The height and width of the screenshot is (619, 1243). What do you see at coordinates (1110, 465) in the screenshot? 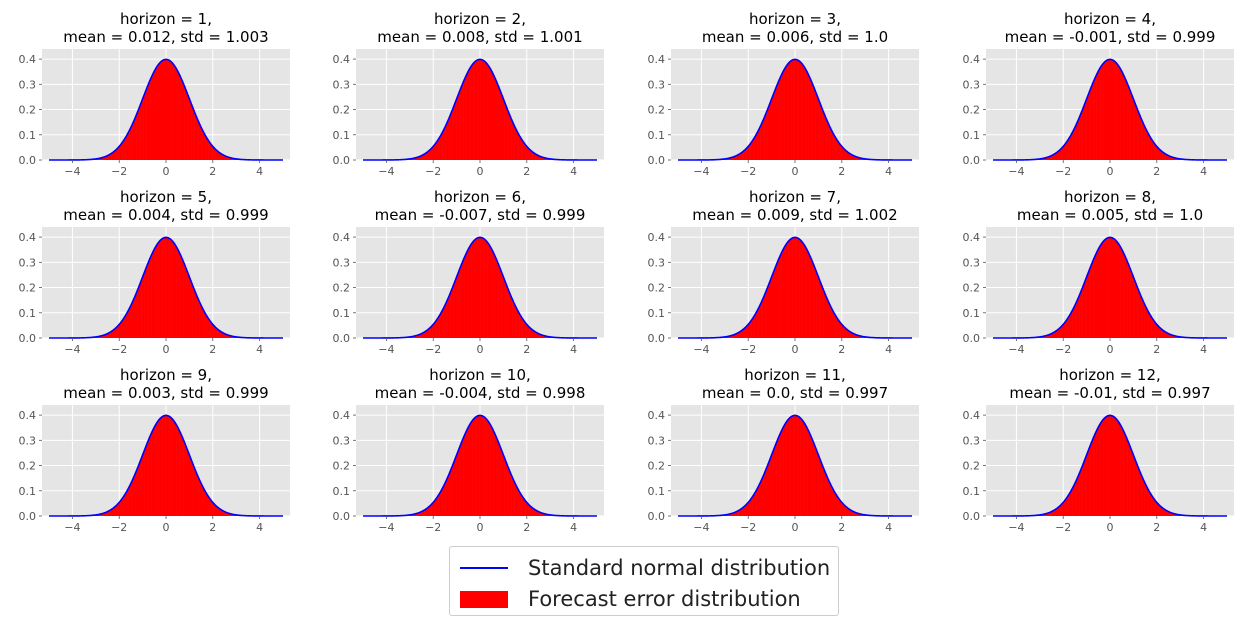
I see `normal-curve` at bounding box center [1110, 465].